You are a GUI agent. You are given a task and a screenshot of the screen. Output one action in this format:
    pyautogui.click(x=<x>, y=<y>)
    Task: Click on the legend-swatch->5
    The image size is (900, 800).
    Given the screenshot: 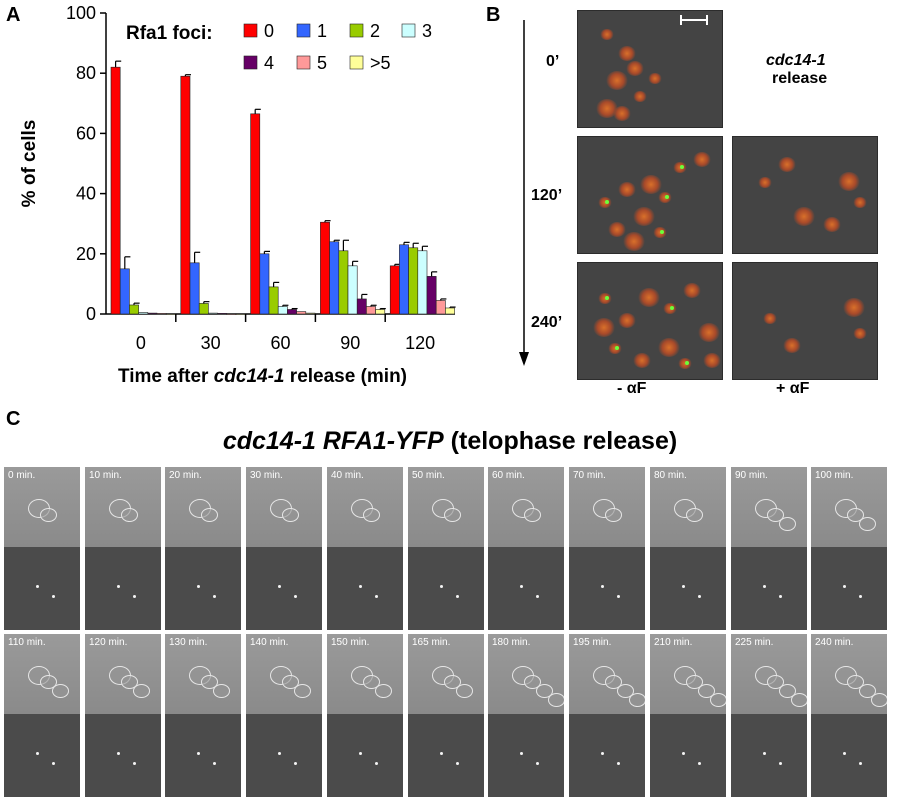 What is the action you would take?
    pyautogui.click(x=356, y=62)
    